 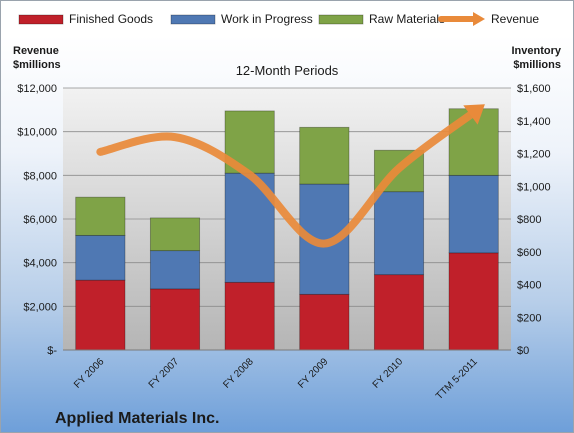 What do you see at coordinates (313, 373) in the screenshot?
I see `x-tick-label: FY 2009` at bounding box center [313, 373].